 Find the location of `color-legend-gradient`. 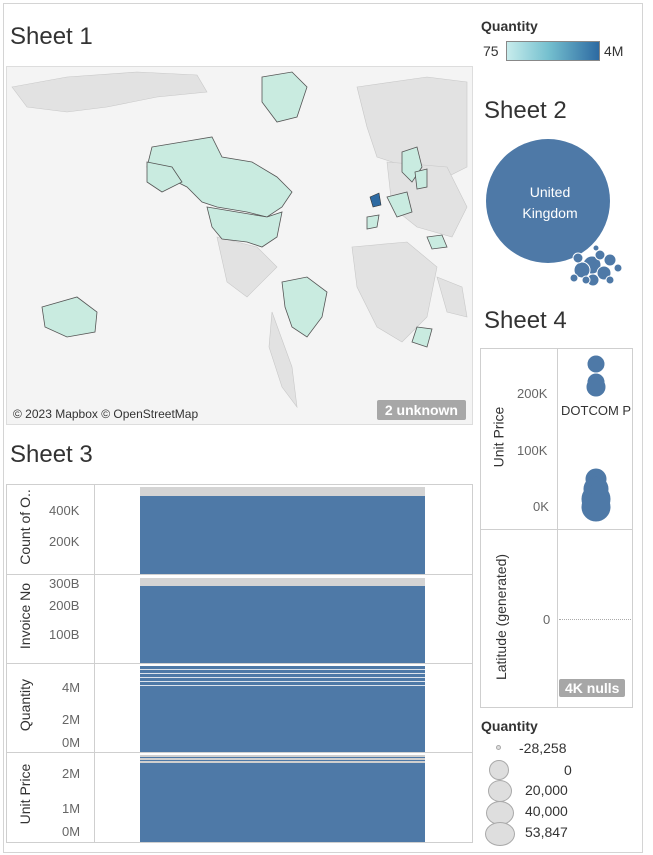

color-legend-gradient is located at coordinates (553, 51).